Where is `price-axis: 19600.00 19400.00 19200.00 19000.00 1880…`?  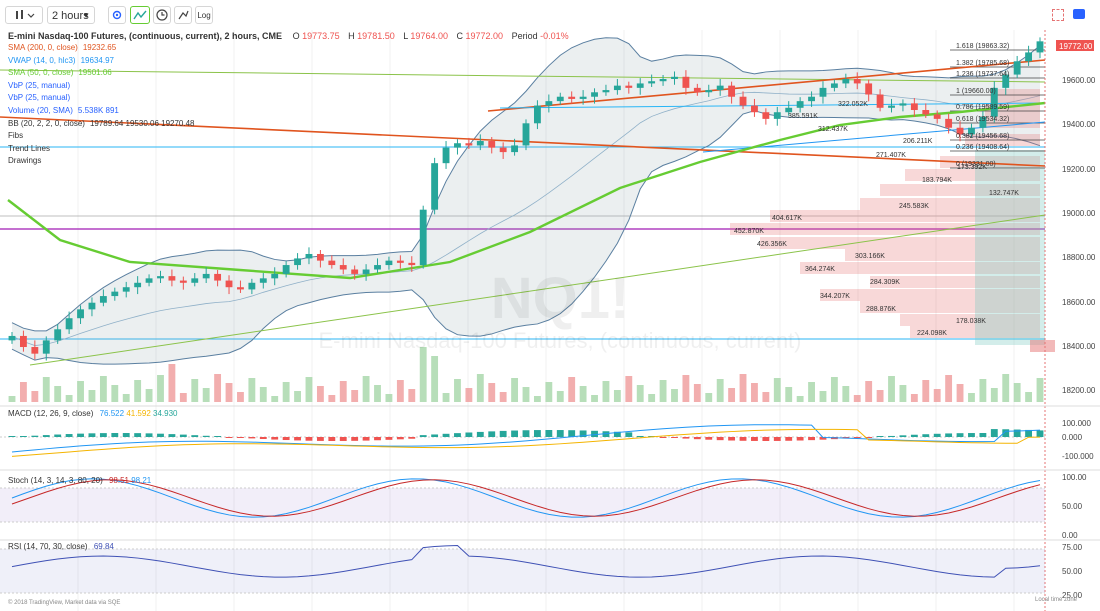
price-axis: 19600.00 19400.00 19200.00 19000.00 1880… is located at coordinates (1077, 216).